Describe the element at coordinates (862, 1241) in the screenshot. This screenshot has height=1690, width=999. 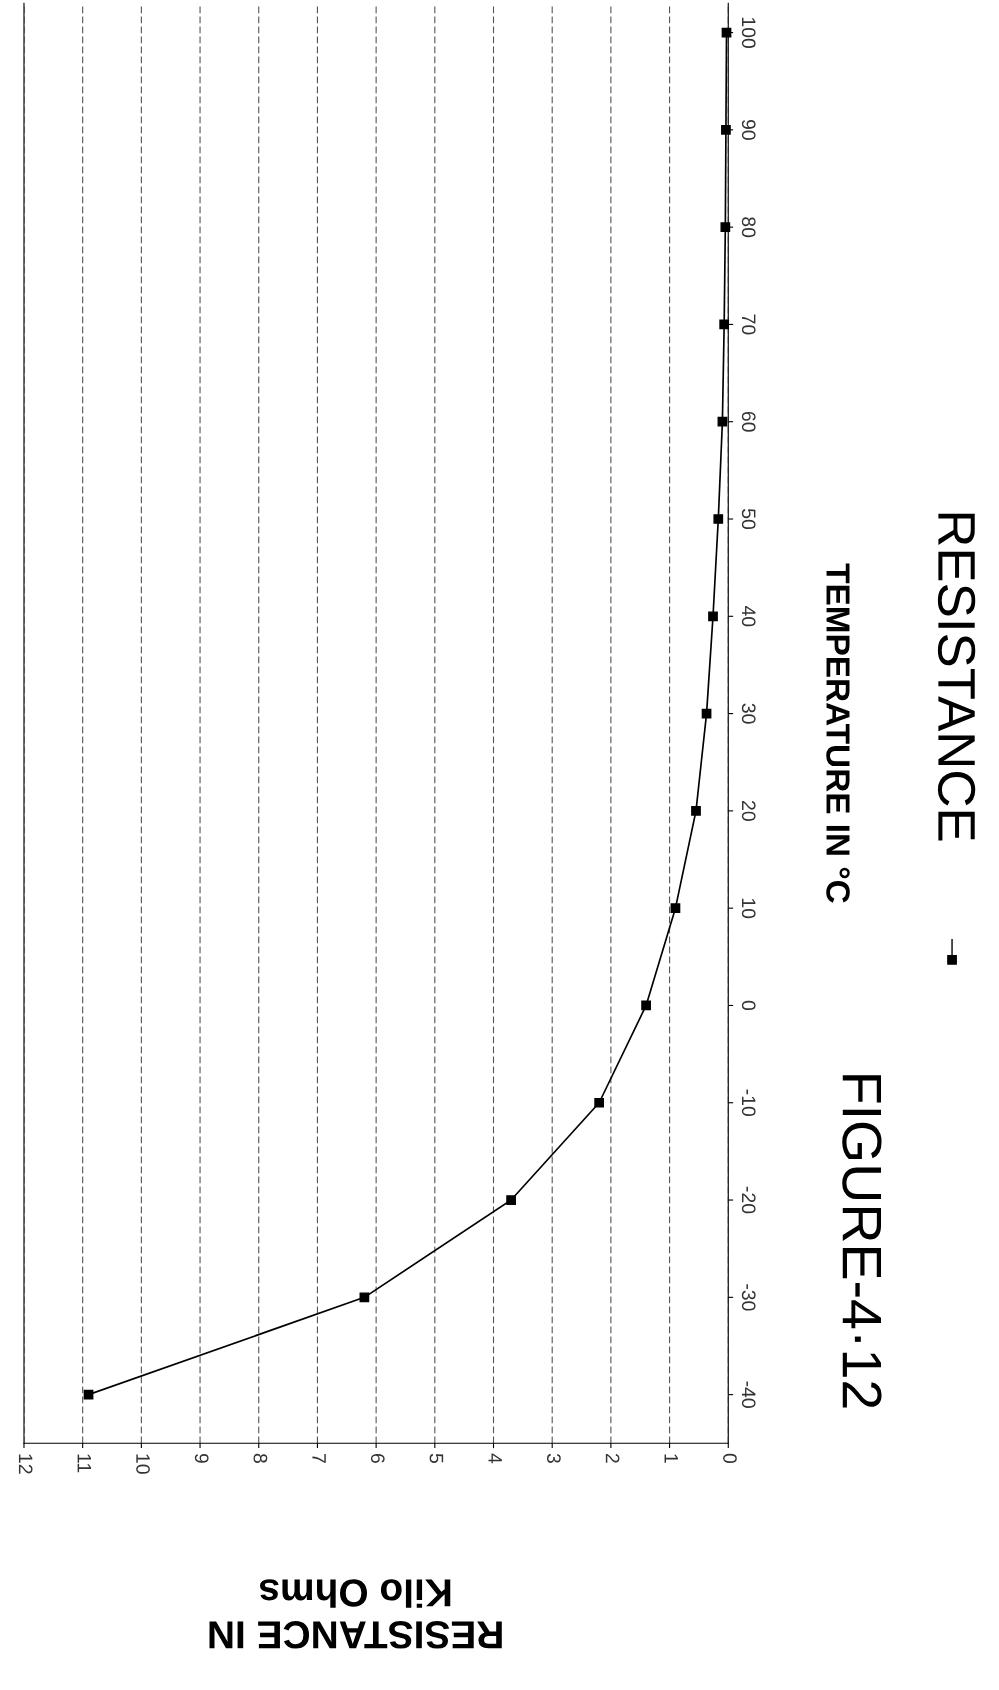
I see `text: FIGURE-4·12` at that location.